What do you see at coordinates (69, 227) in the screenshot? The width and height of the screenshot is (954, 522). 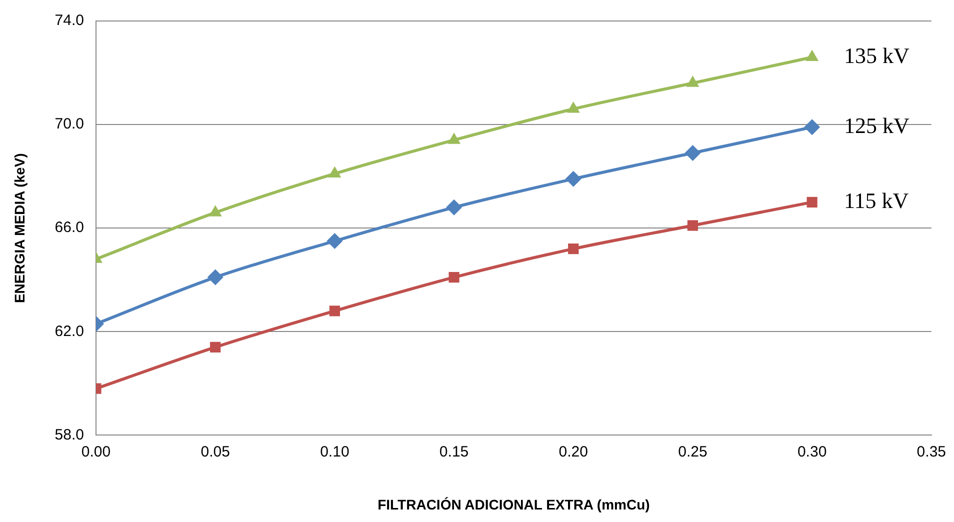 I see `y-tick-label: 66.0` at bounding box center [69, 227].